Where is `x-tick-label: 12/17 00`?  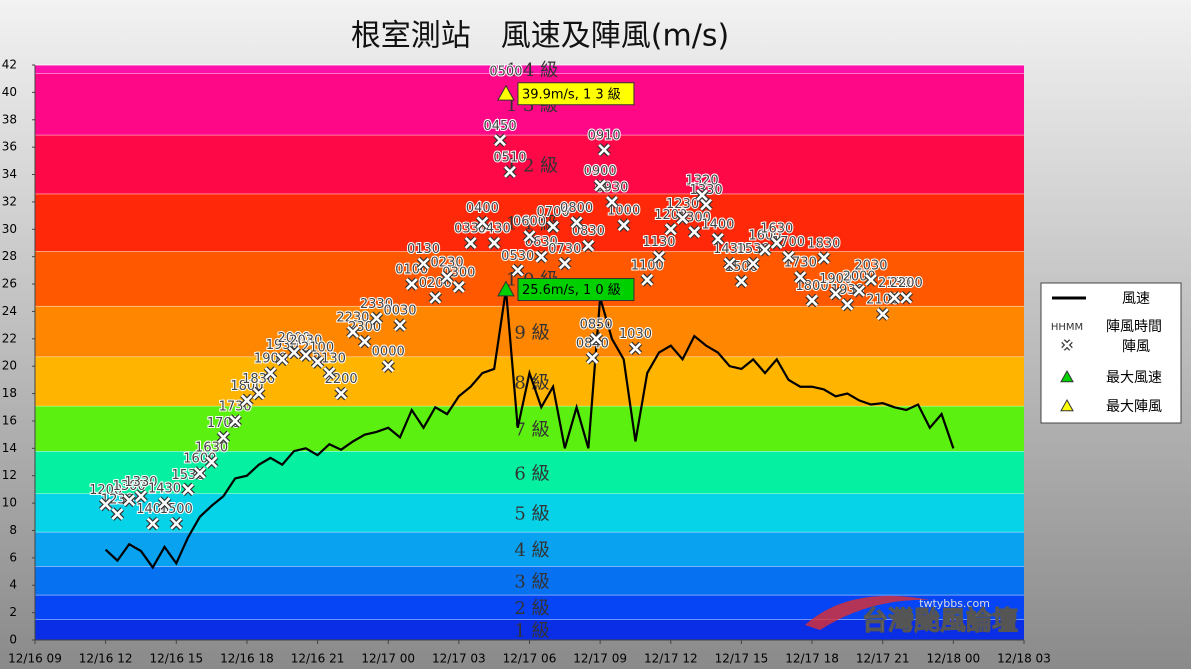 x-tick-label: 12/17 00 is located at coordinates (388, 659).